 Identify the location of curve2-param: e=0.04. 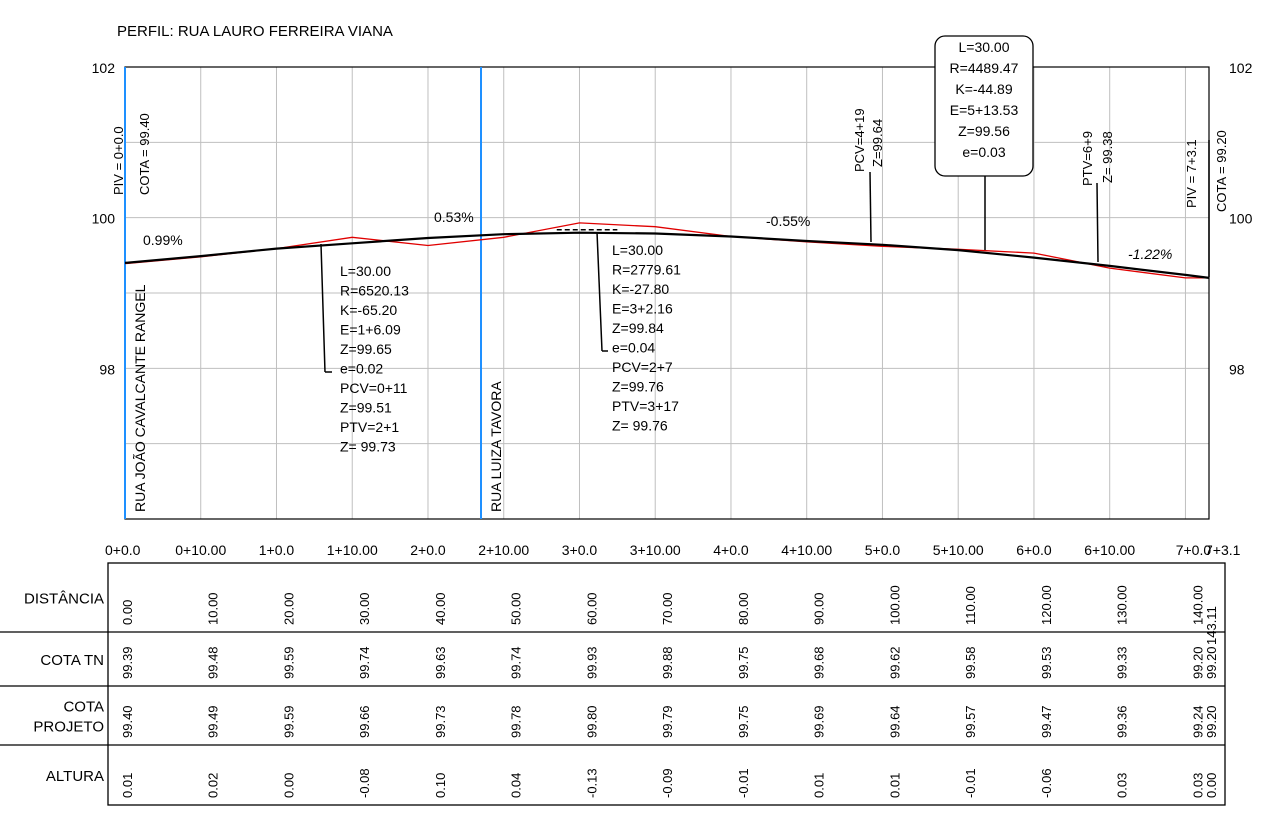
(633, 348).